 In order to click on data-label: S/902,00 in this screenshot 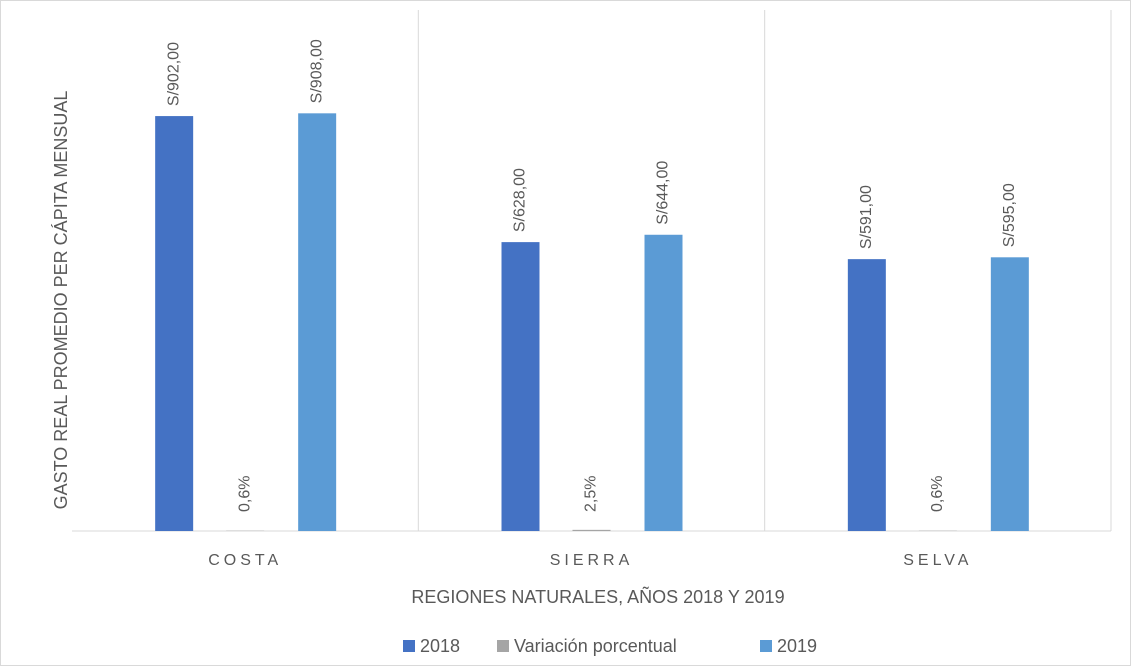, I will do `click(173, 74)`.